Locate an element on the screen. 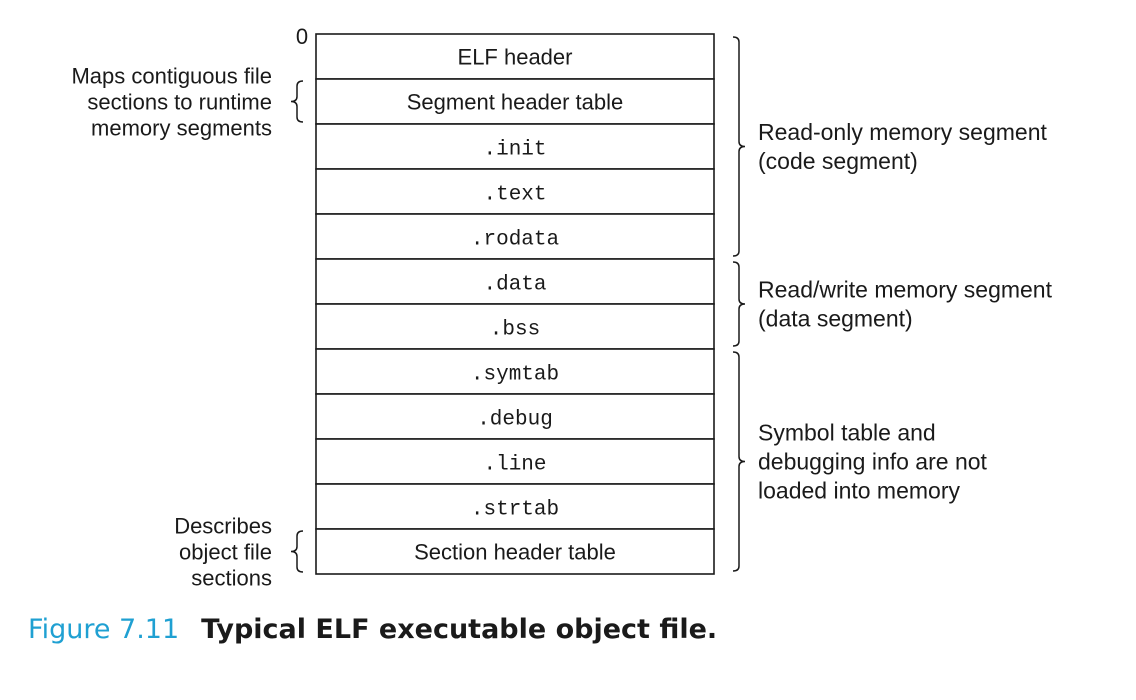 The image size is (1136, 700). section-label: Section header table is located at coordinates (515, 552).